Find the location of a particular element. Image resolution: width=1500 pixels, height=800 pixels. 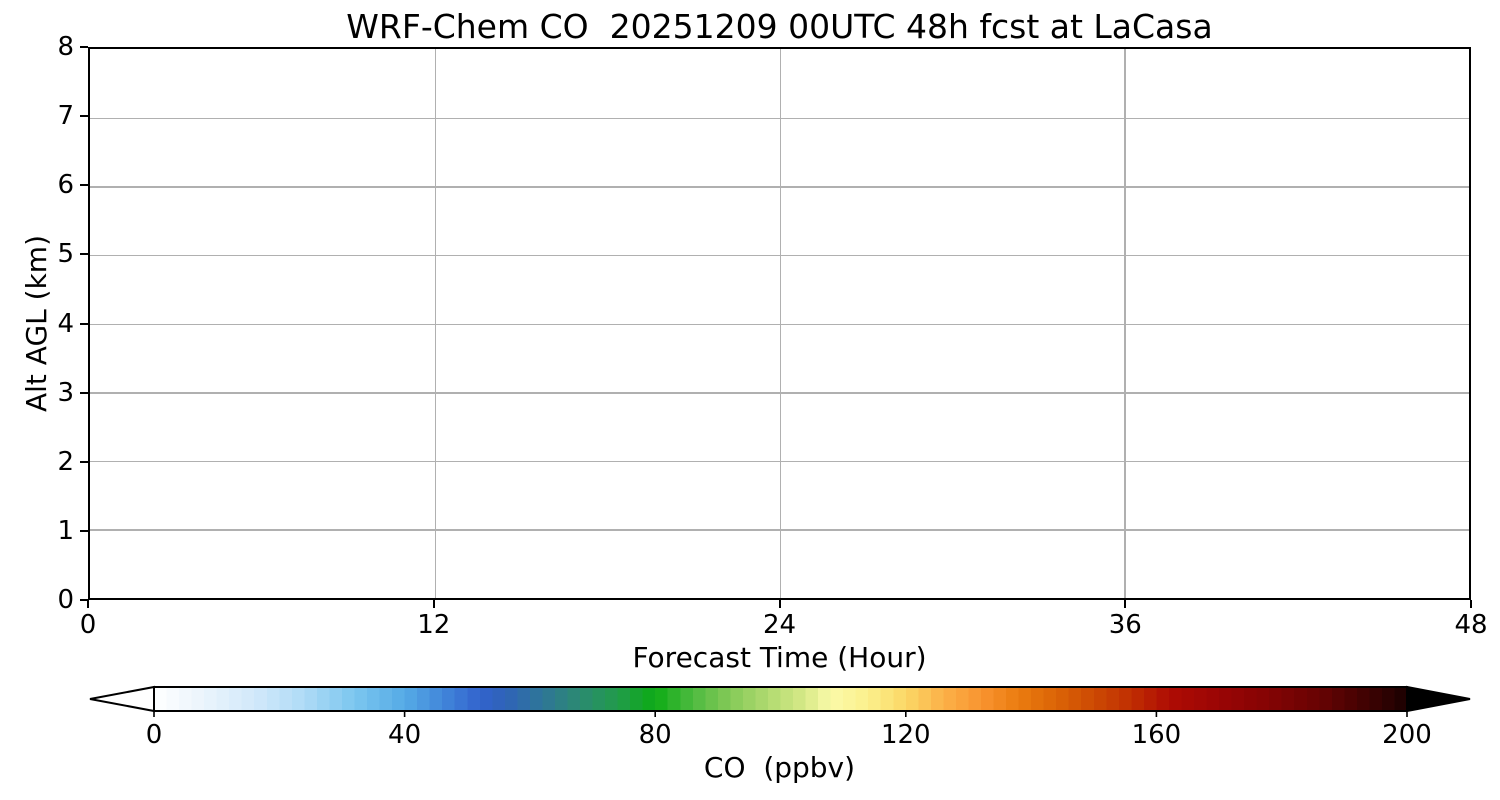

y-tick-label: 7 is located at coordinates (65, 116).